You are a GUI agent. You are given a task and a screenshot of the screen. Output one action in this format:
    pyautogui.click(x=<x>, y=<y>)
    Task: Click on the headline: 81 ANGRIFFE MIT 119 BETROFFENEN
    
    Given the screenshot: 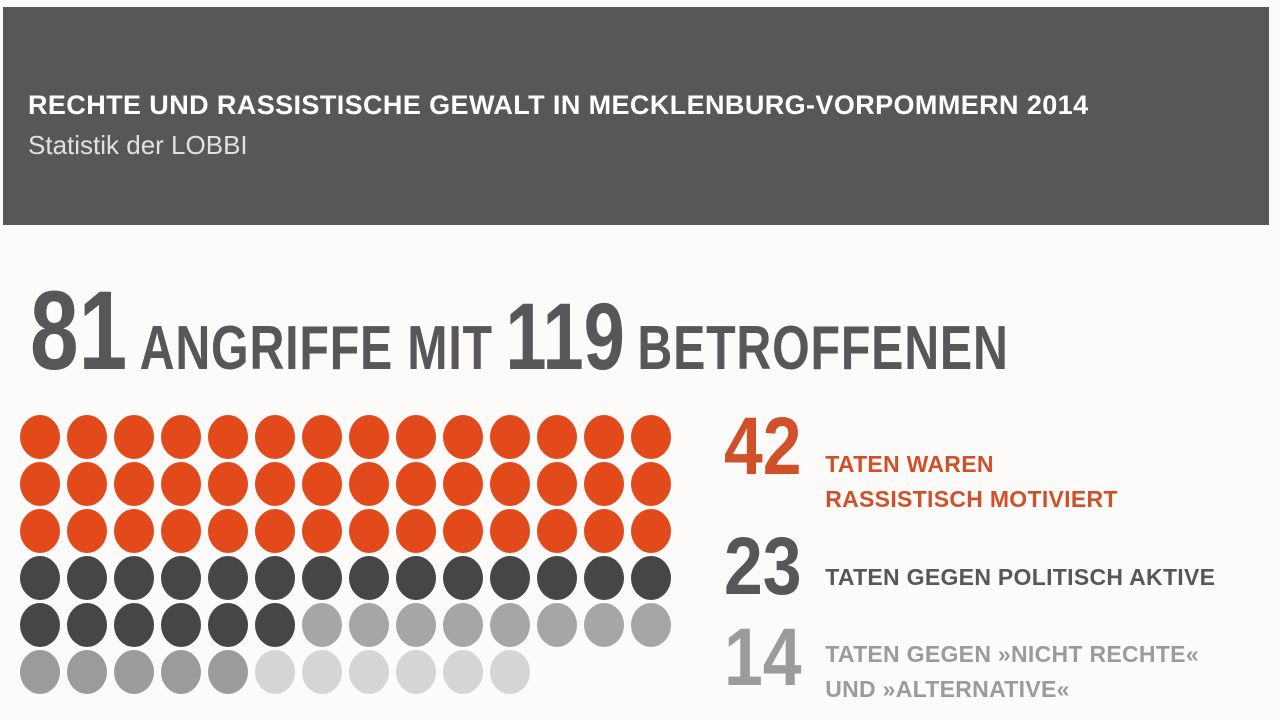 What is the action you would take?
    pyautogui.click(x=519, y=331)
    